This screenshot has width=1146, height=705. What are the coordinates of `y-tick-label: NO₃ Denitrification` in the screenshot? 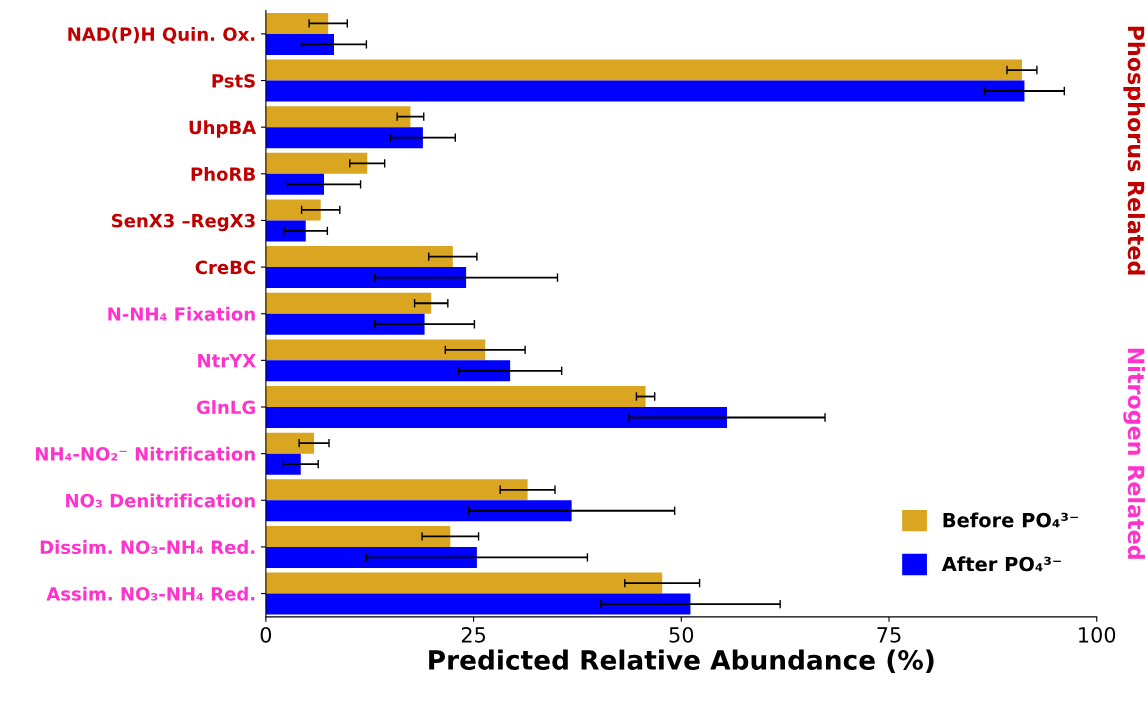 It's located at (160, 500).